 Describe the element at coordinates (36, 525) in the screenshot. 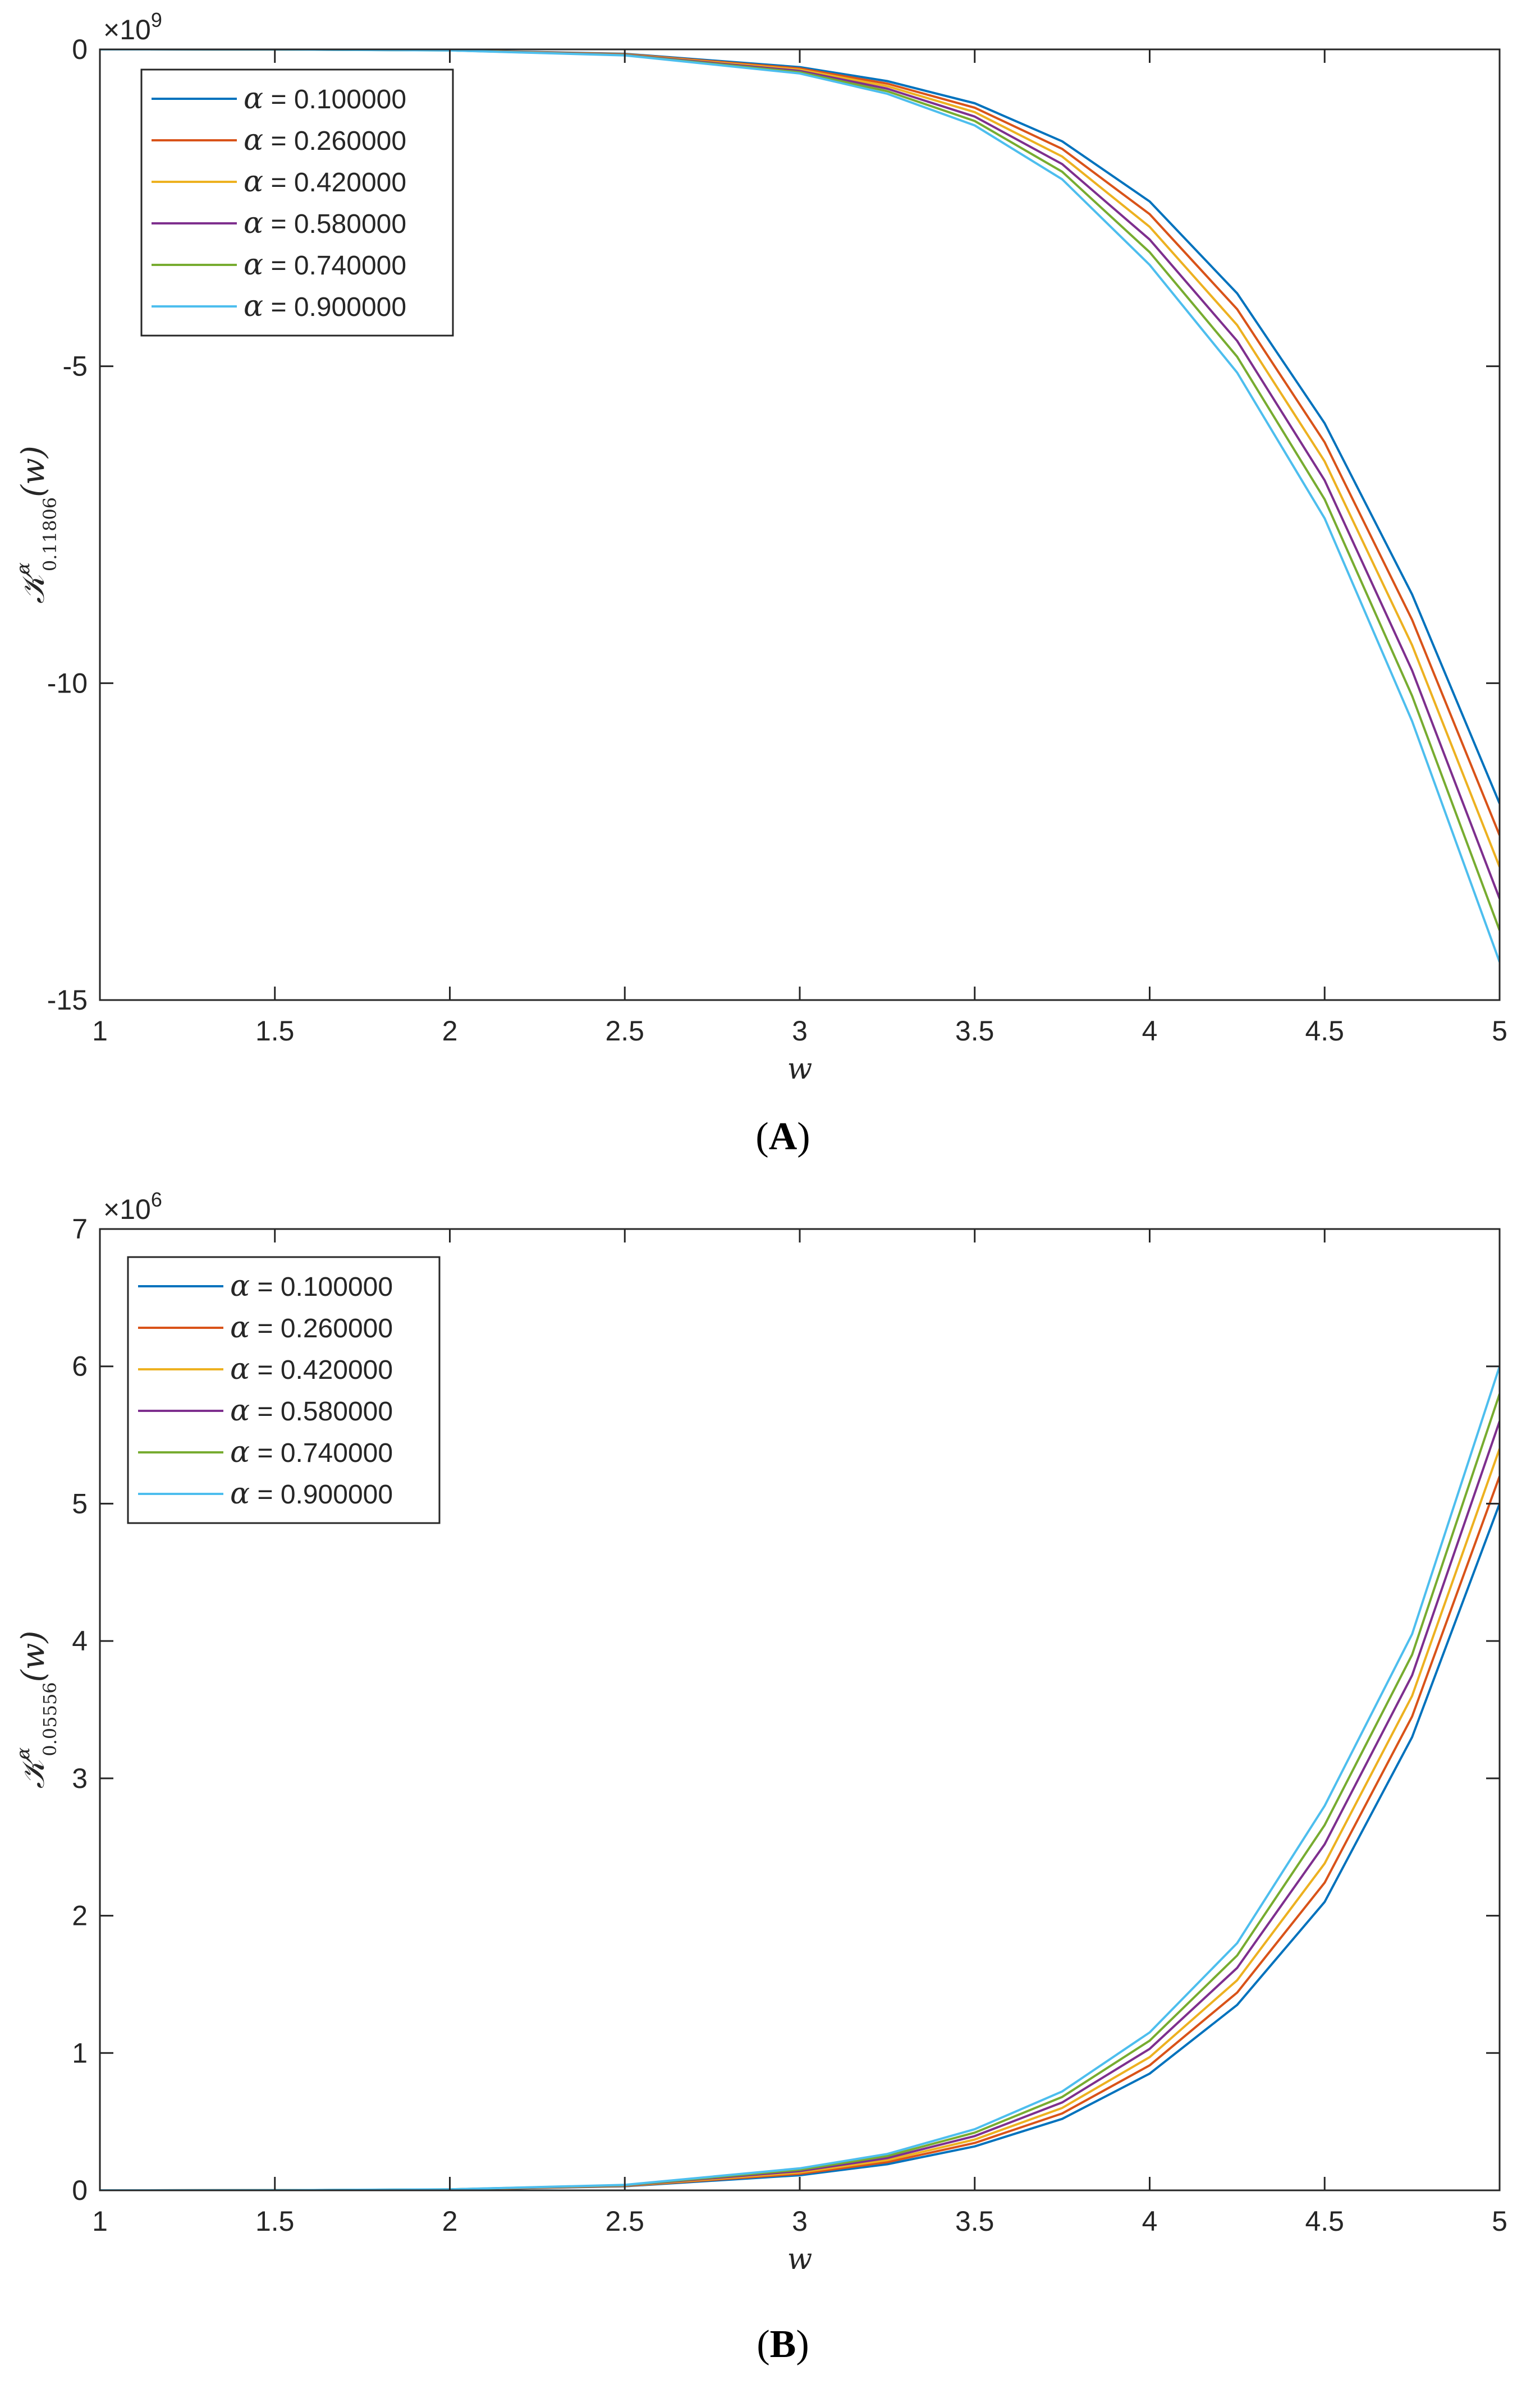

I see `y-axis-label: 𝒦α 0.11806(w)` at that location.